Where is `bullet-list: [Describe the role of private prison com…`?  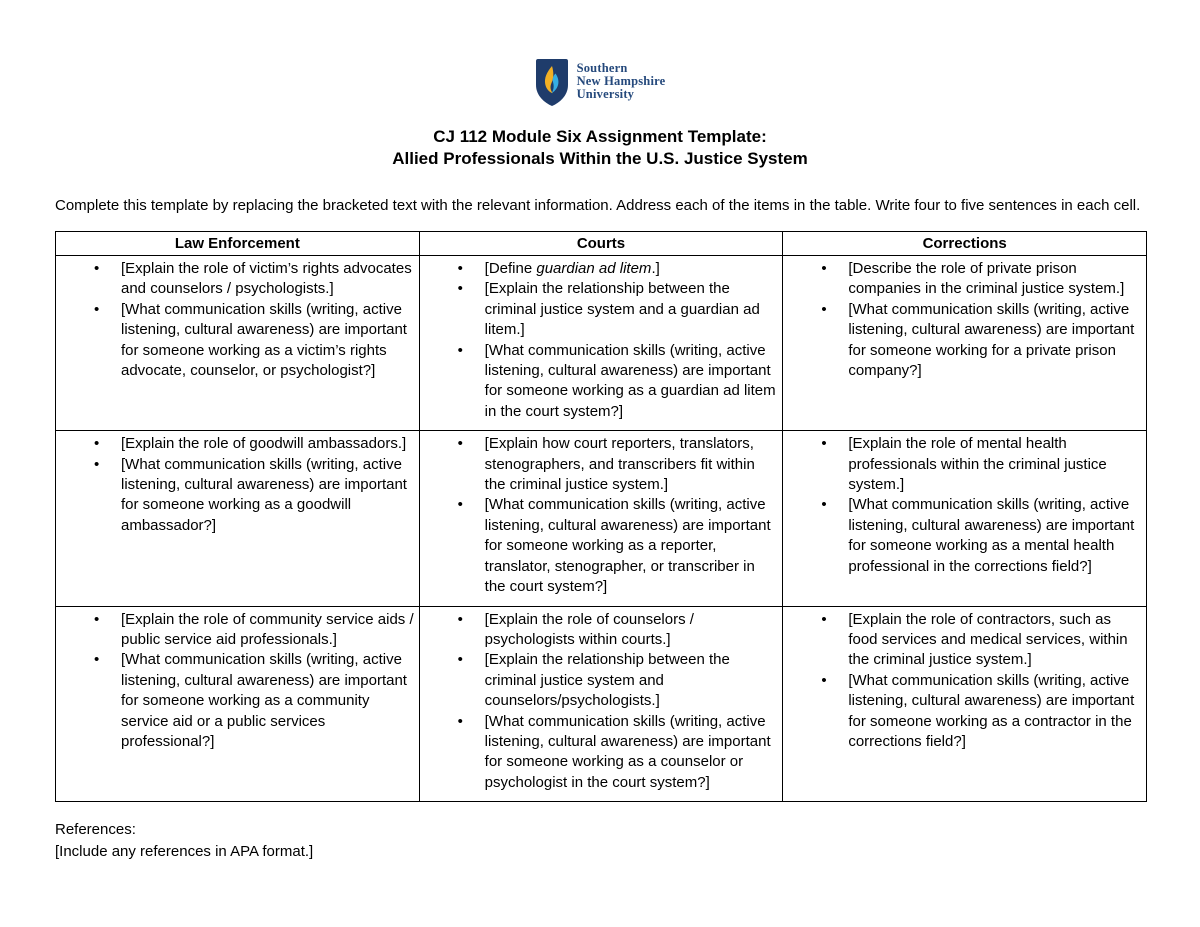 bullet-list: [Describe the role of private prison com… is located at coordinates (962, 320).